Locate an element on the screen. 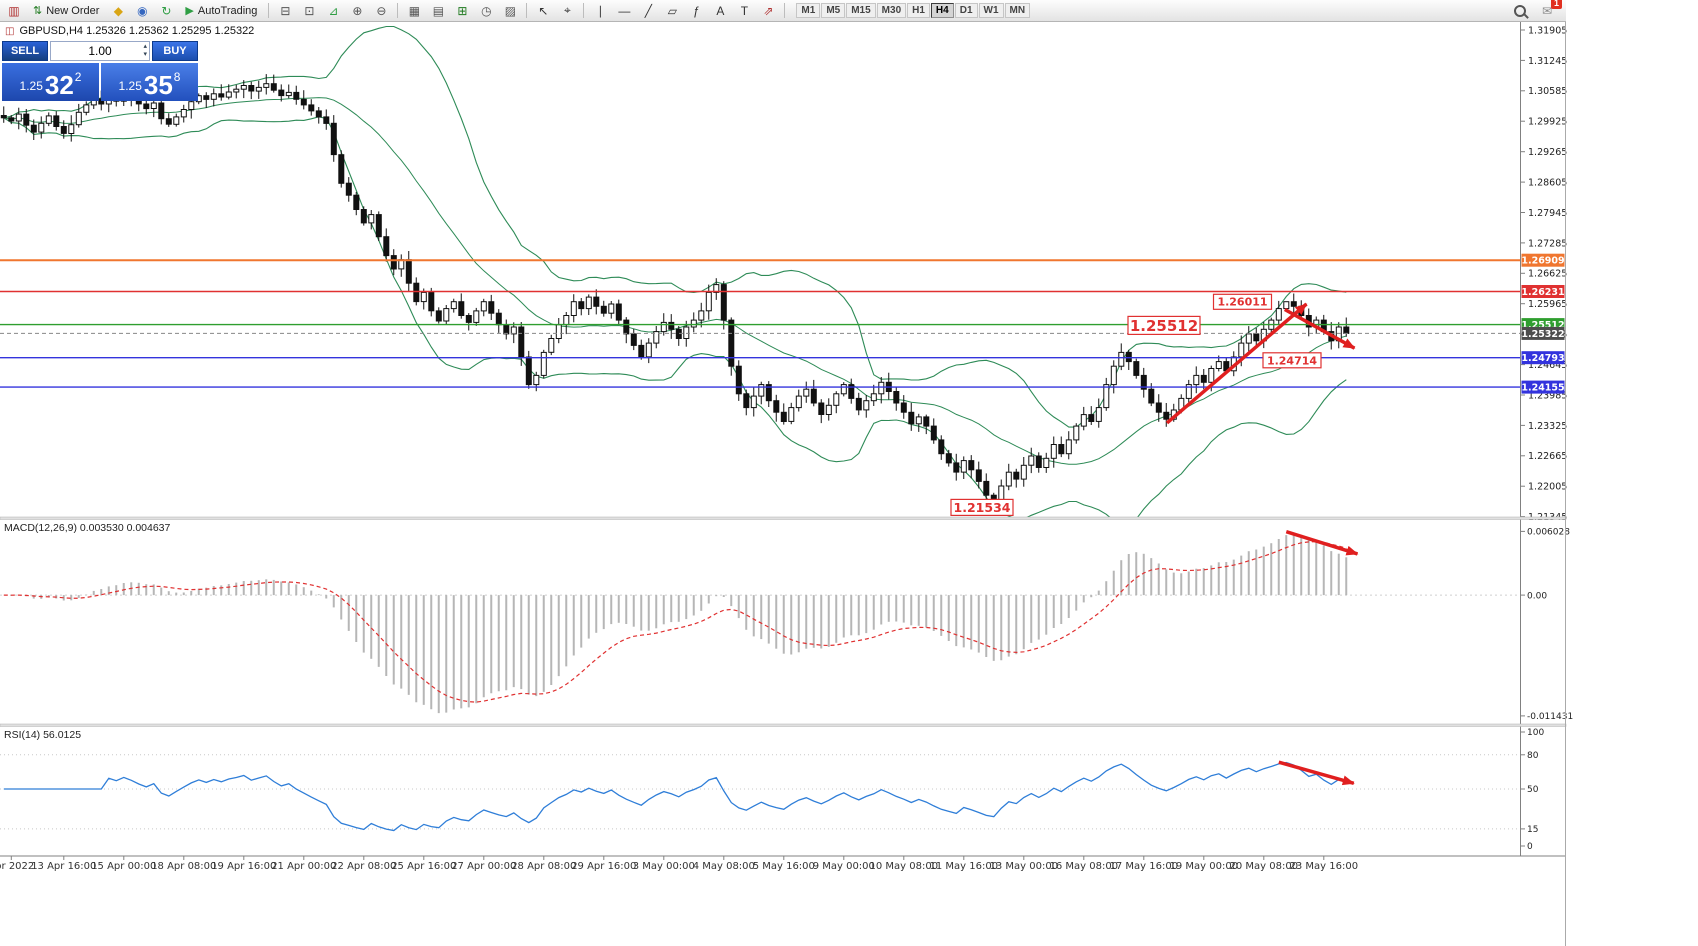 The width and height of the screenshot is (1698, 946). sell-price-display: 1.25 32 2 is located at coordinates (50, 82).